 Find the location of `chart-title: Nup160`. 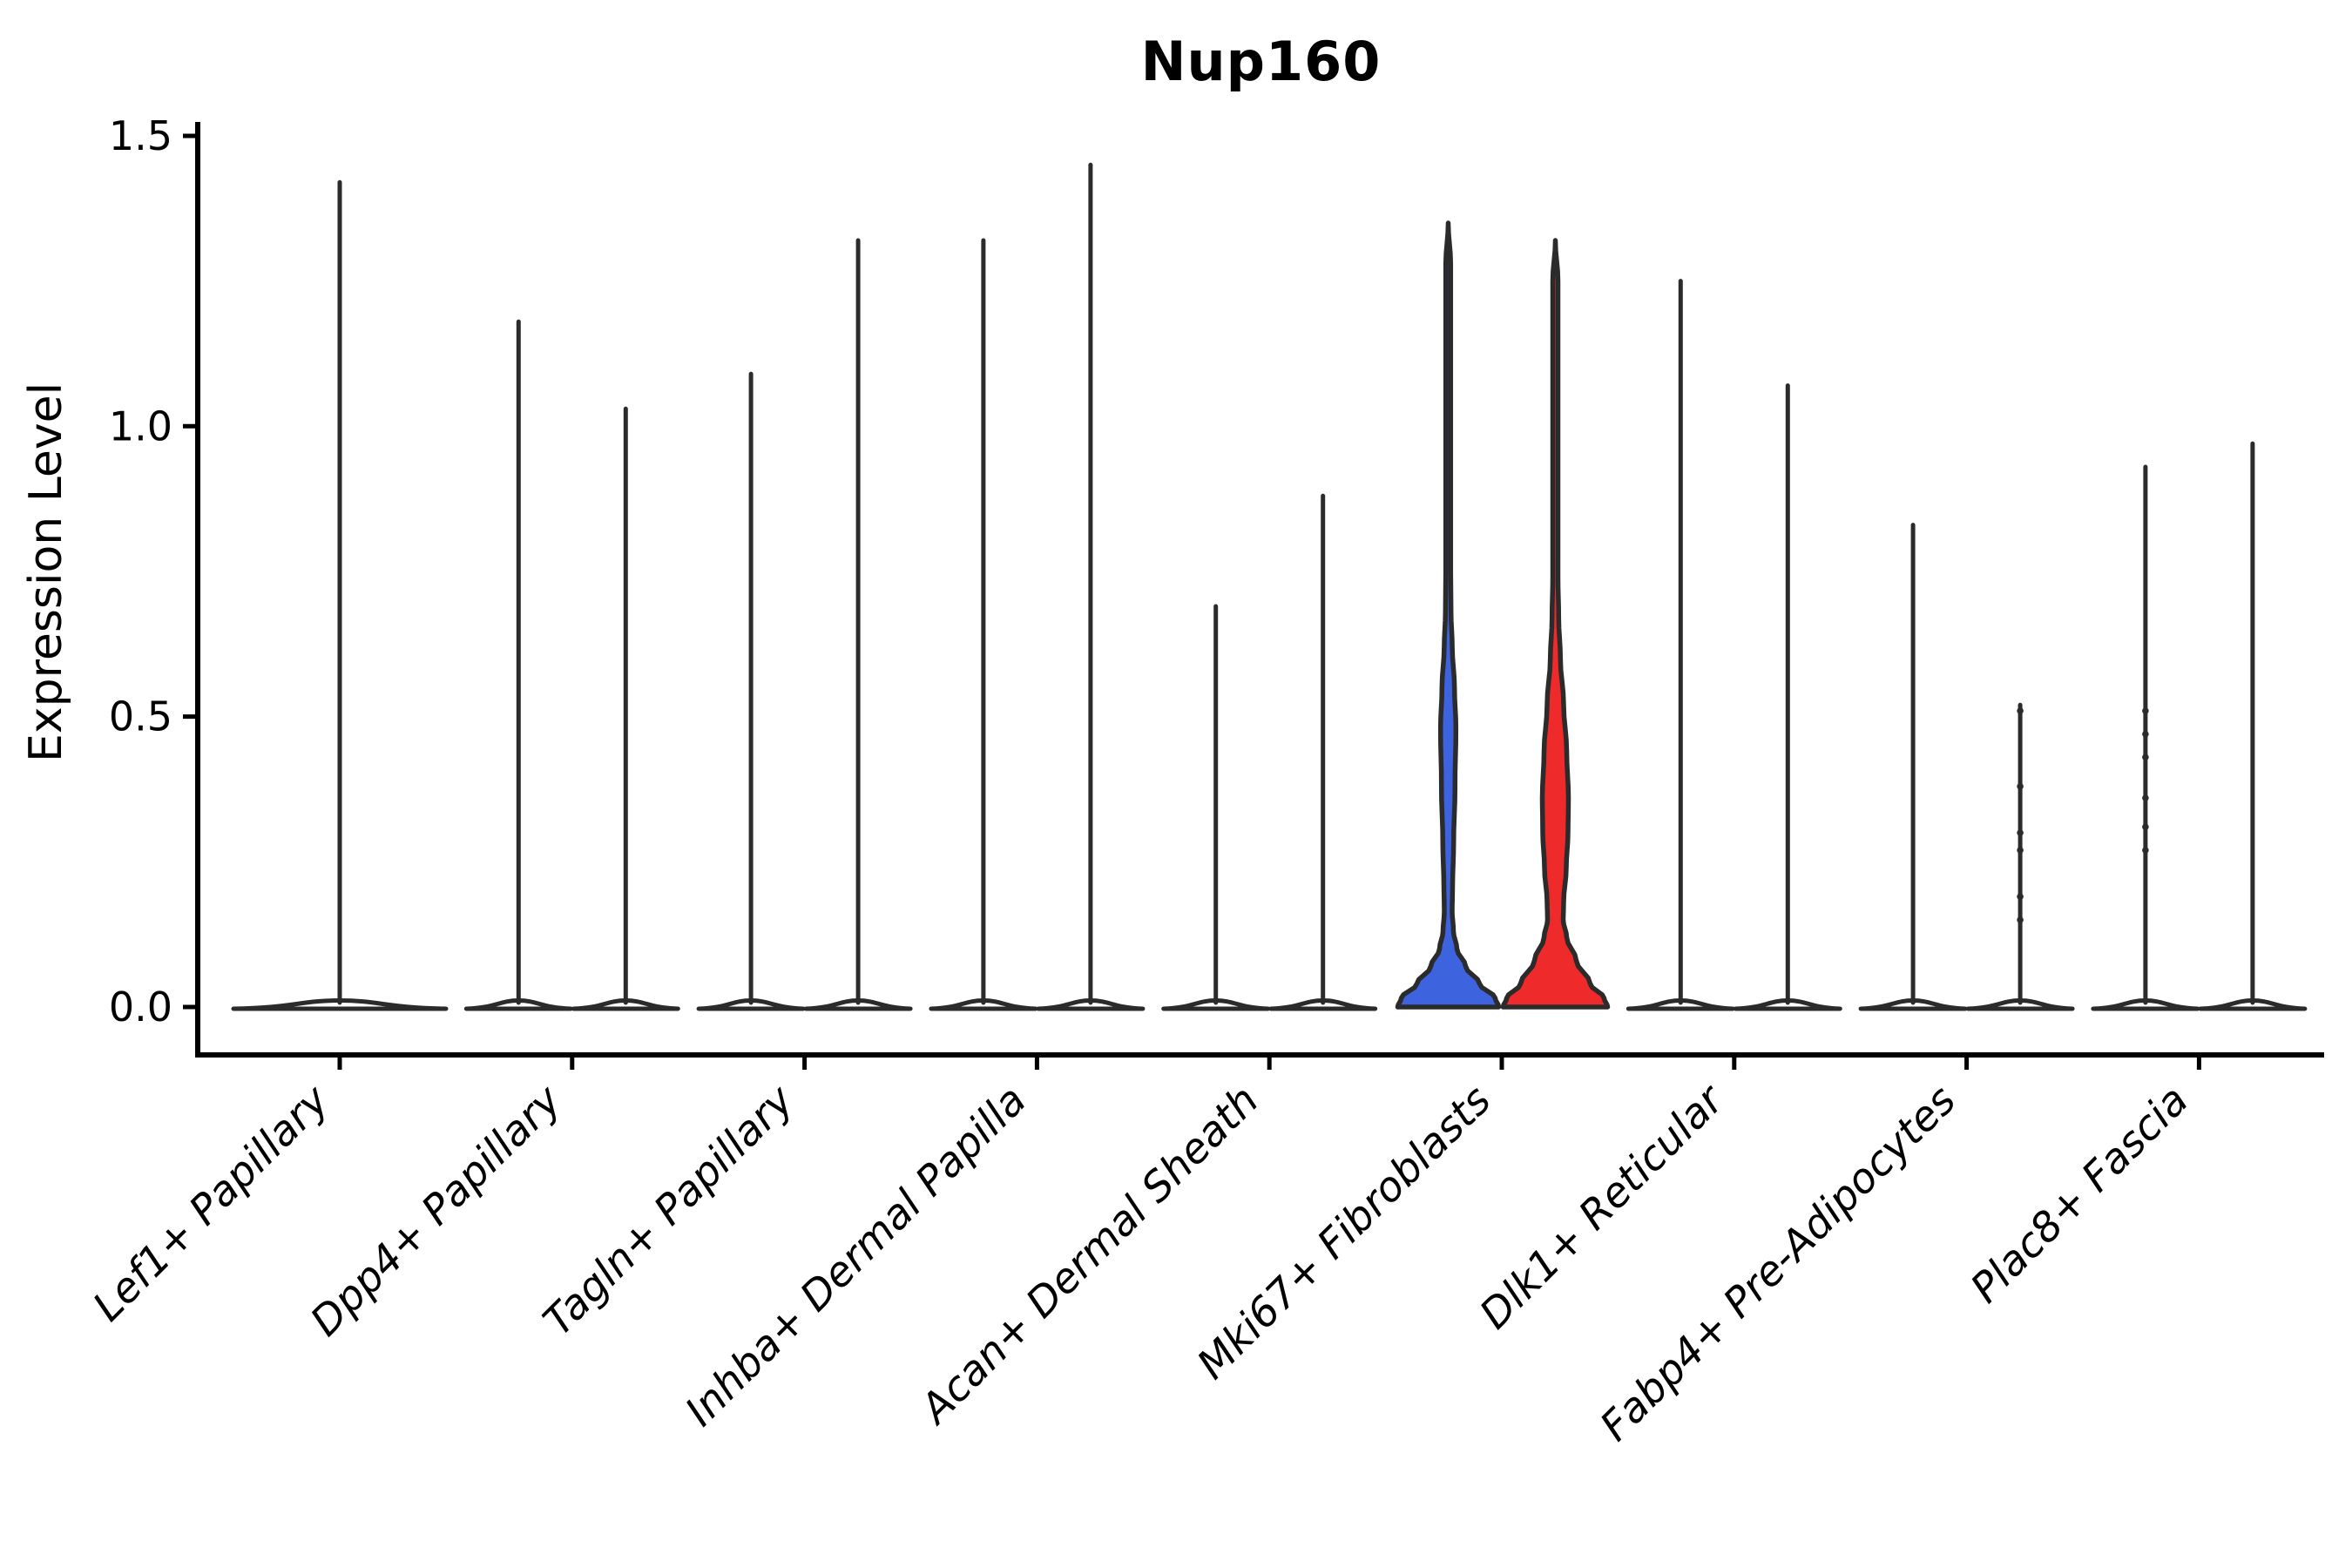

chart-title: Nup160 is located at coordinates (1261, 61).